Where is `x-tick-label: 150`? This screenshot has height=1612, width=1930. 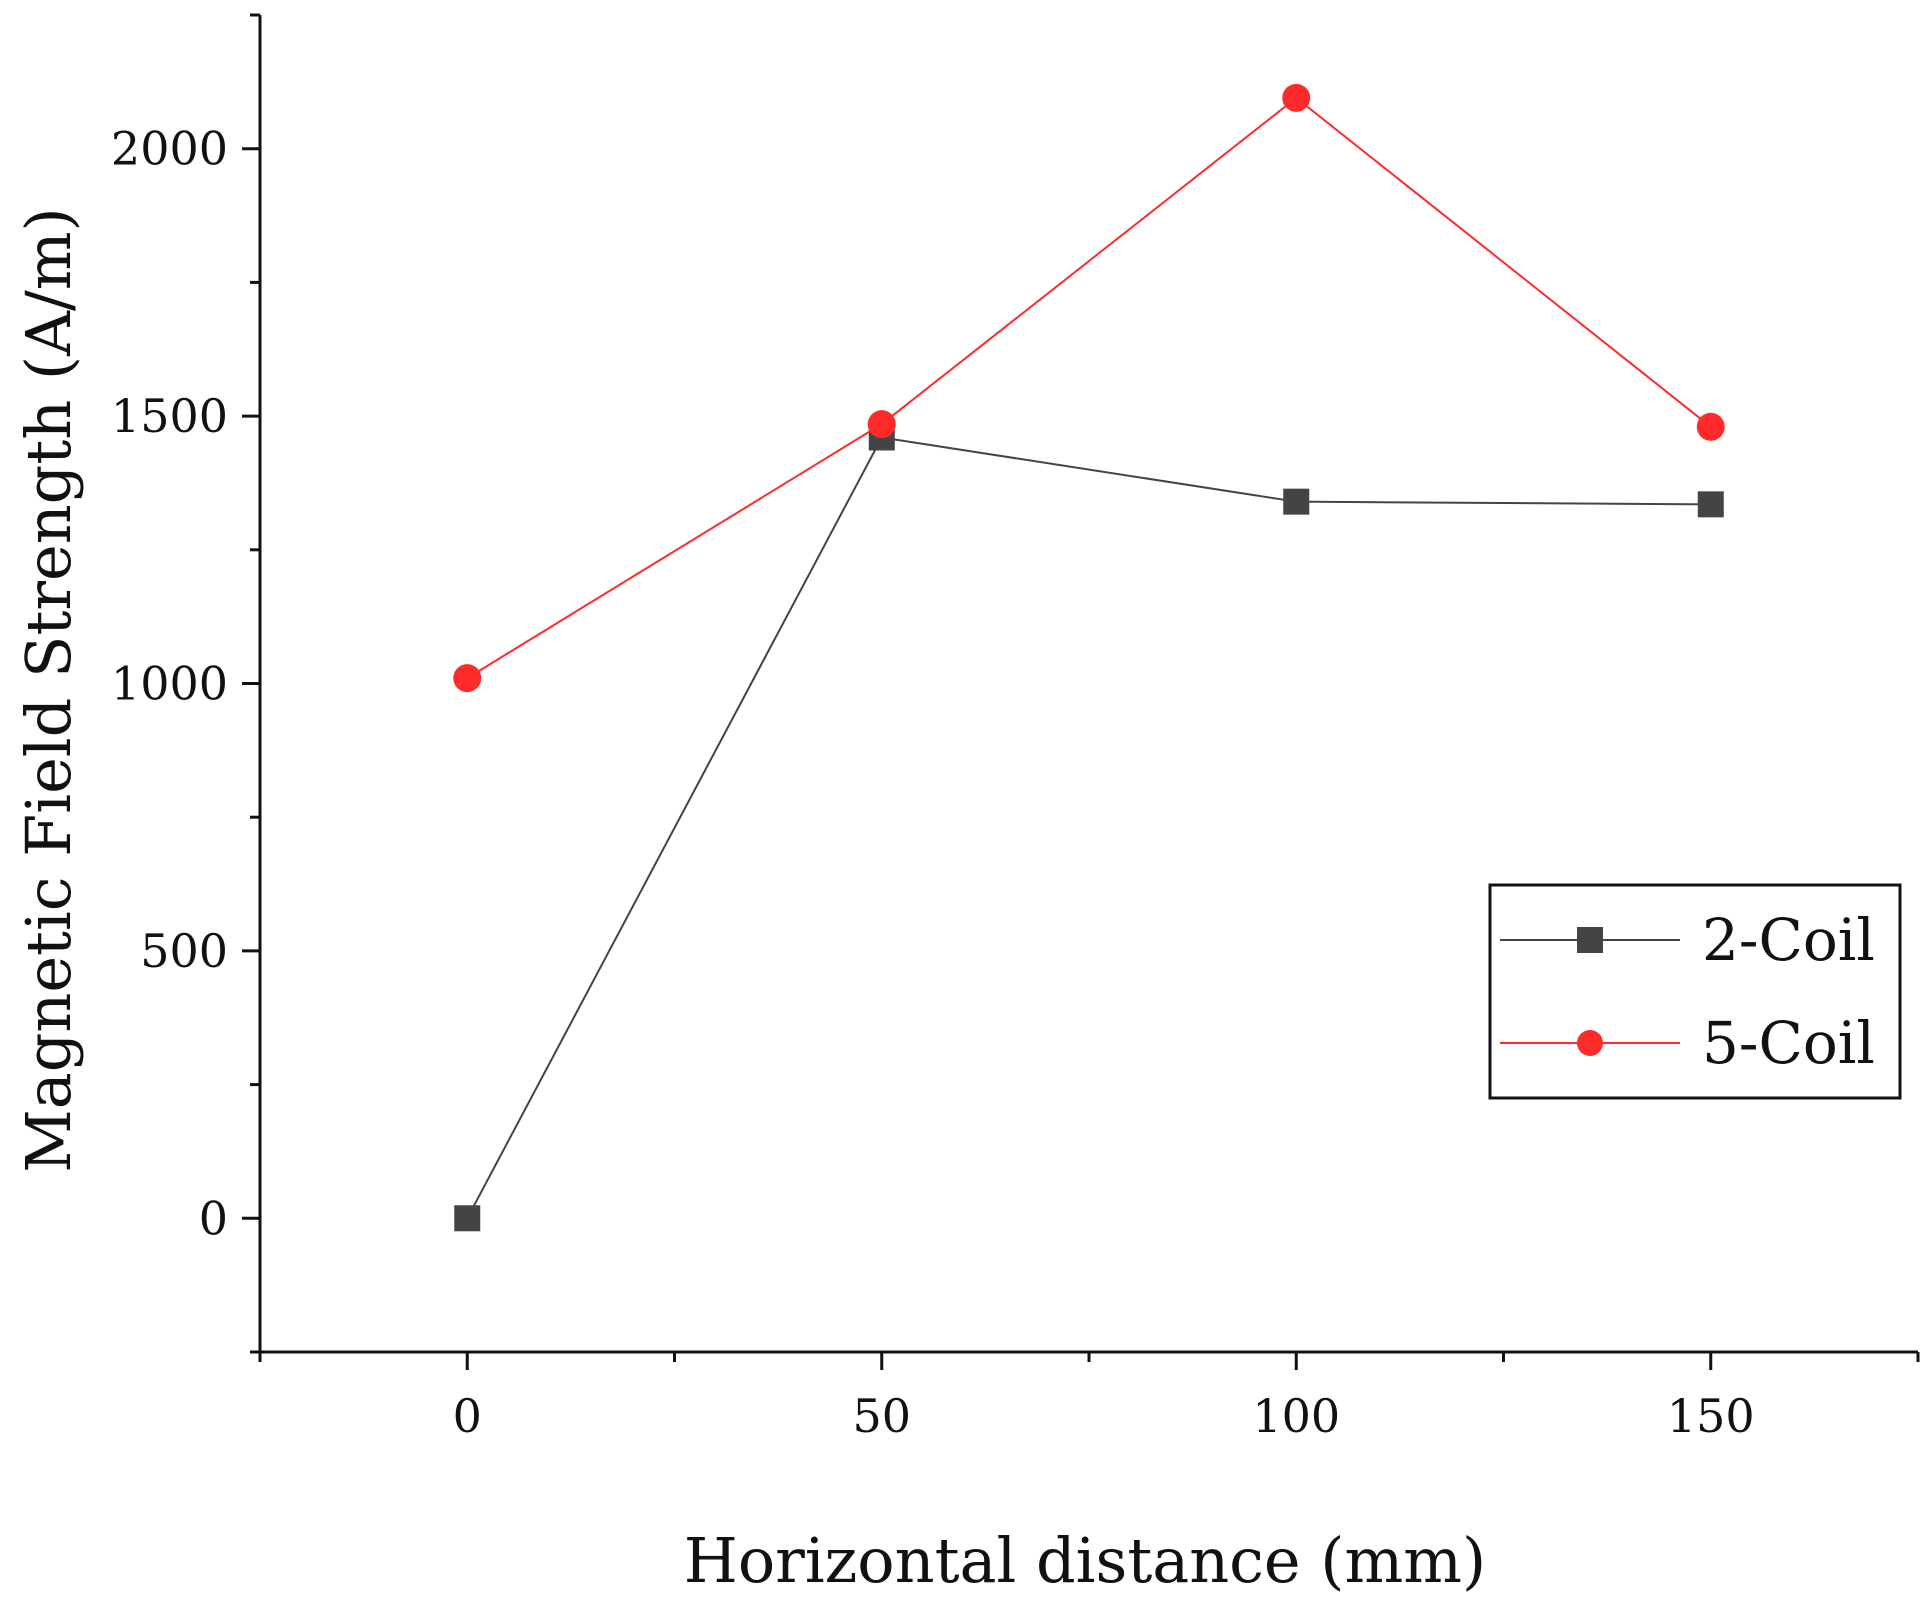 x-tick-label: 150 is located at coordinates (1711, 1416).